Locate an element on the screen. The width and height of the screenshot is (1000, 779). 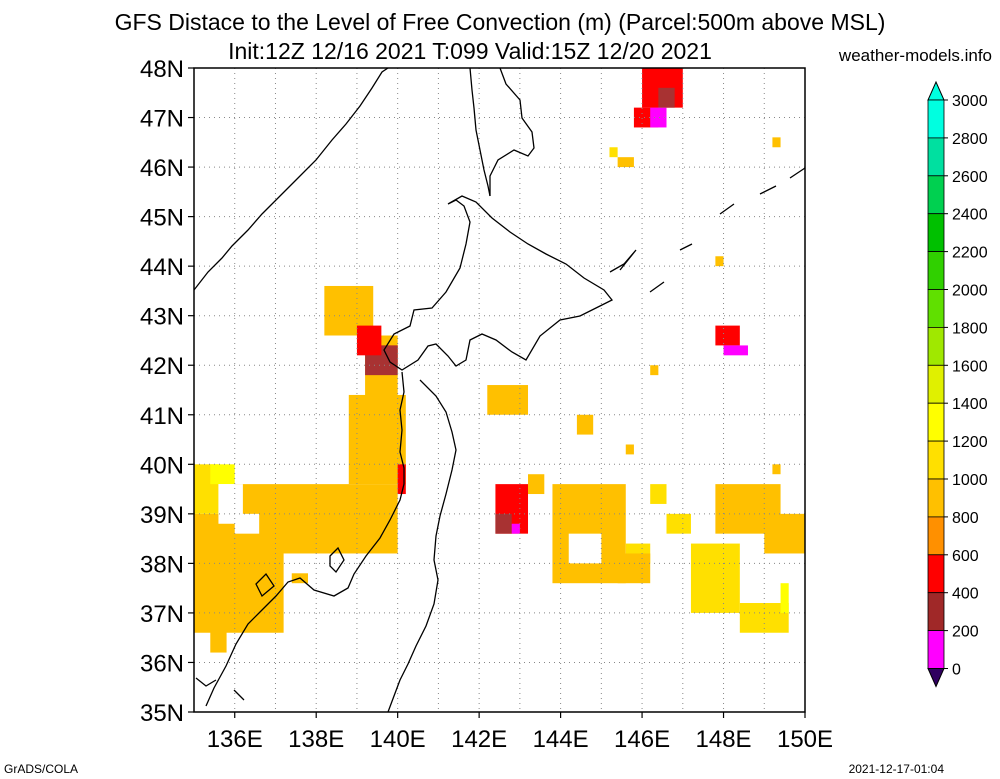
colorbar-label: 800 is located at coordinates (965, 518).